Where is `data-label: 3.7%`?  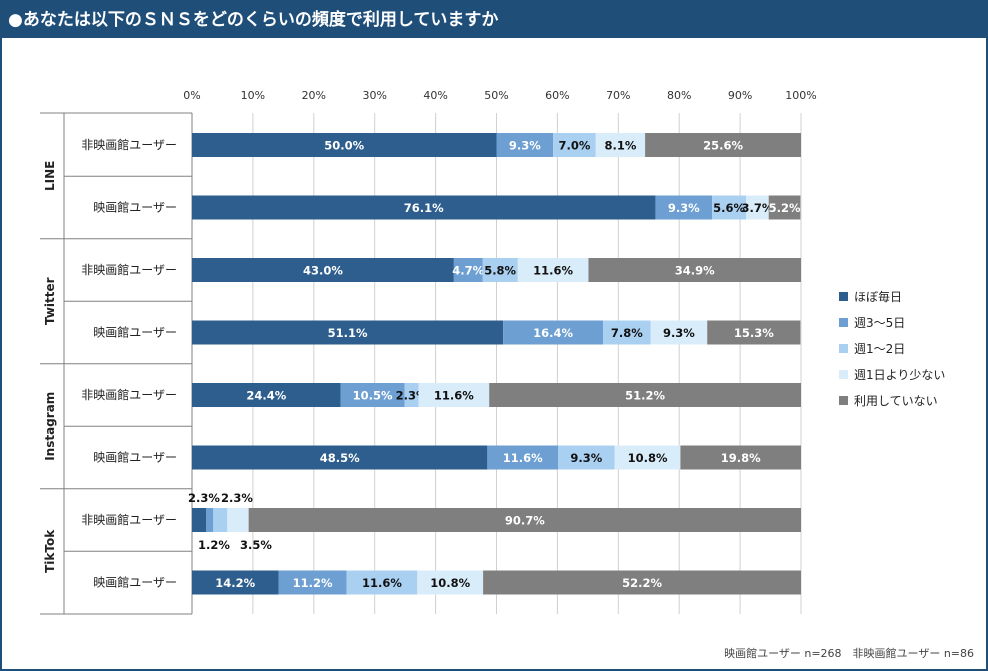
data-label: 3.7% is located at coordinates (758, 208).